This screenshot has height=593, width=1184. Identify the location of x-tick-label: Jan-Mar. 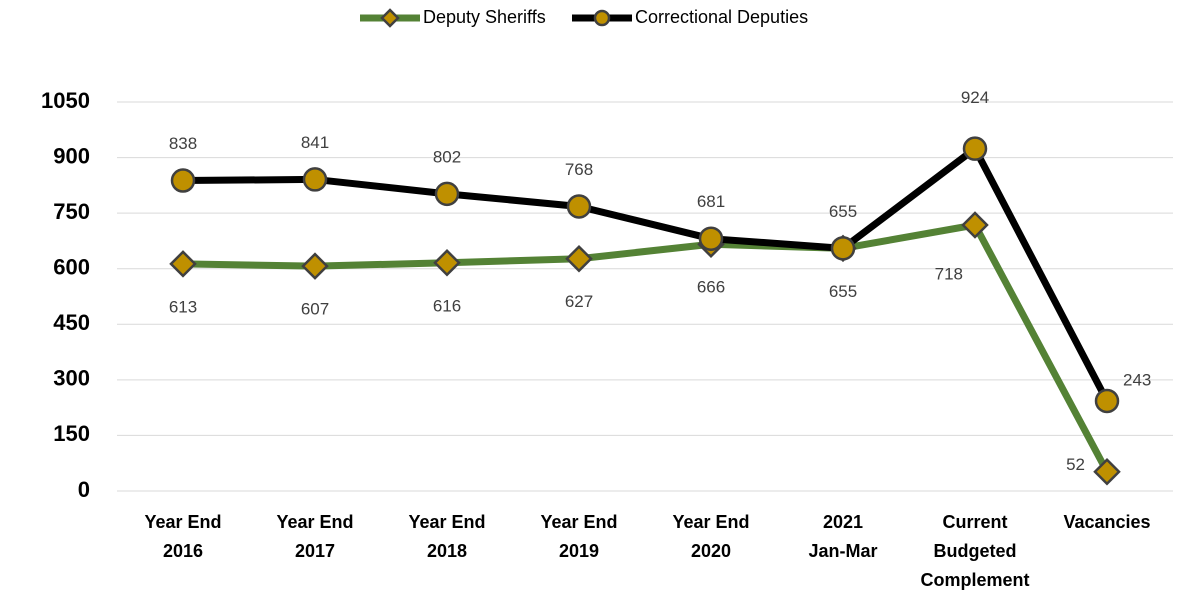
(842, 551).